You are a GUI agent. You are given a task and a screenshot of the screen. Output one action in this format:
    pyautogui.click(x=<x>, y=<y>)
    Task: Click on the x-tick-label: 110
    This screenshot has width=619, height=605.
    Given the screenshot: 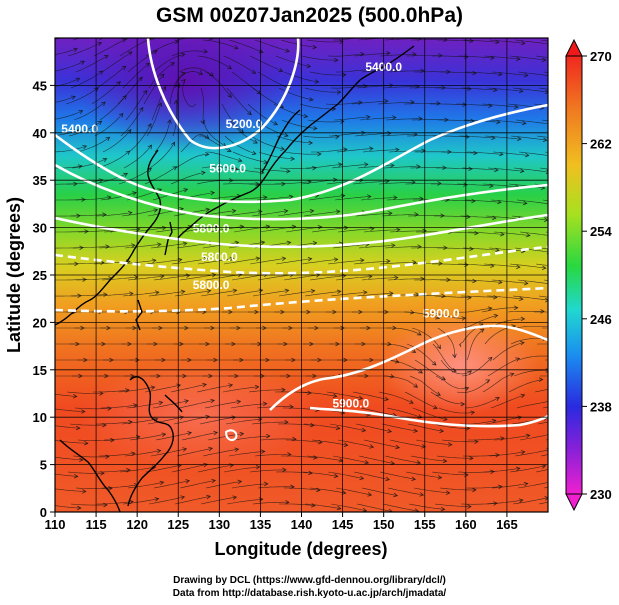 What is the action you would take?
    pyautogui.click(x=55, y=524)
    